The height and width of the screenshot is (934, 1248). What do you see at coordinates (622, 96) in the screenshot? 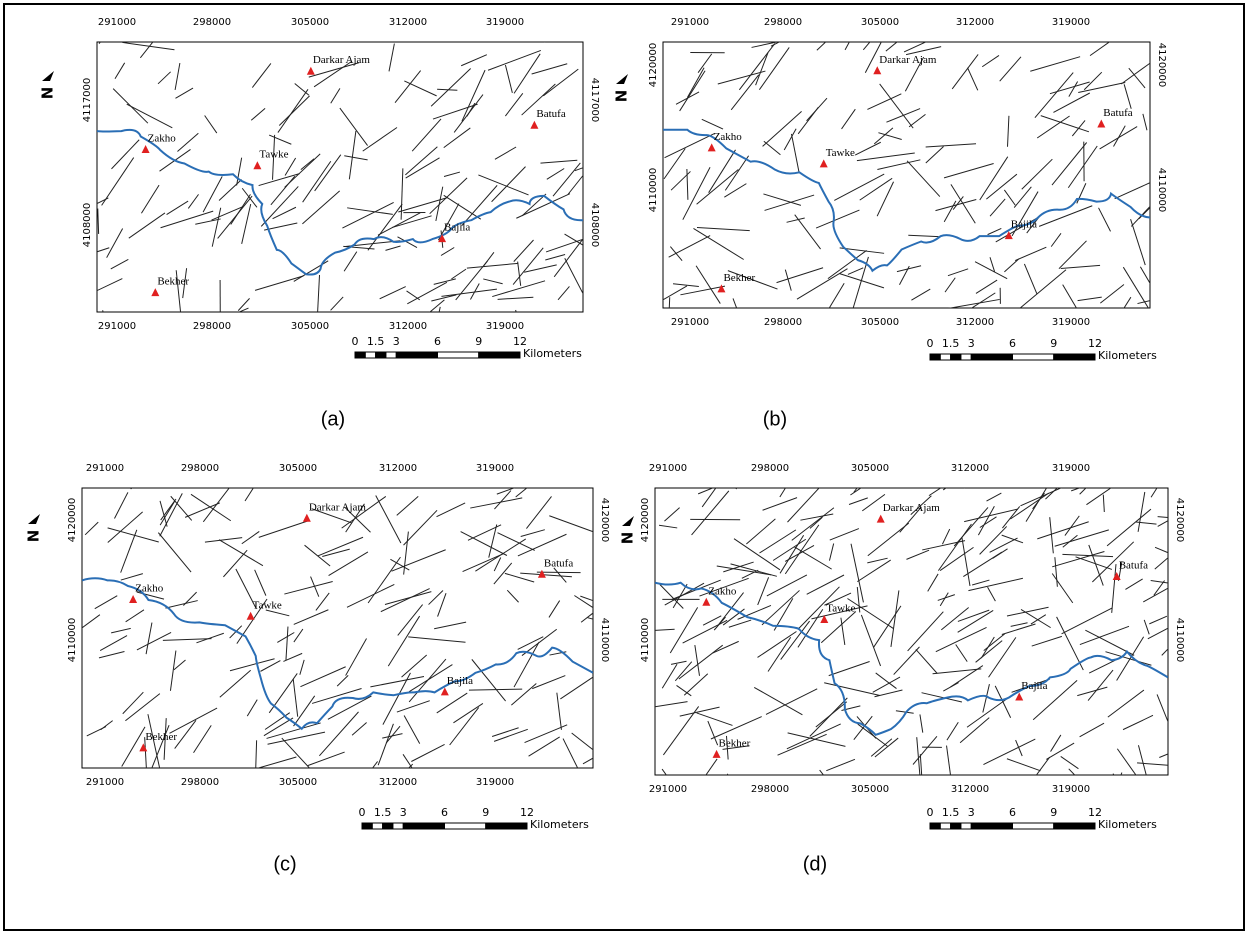
I see `north-label: N` at bounding box center [622, 96].